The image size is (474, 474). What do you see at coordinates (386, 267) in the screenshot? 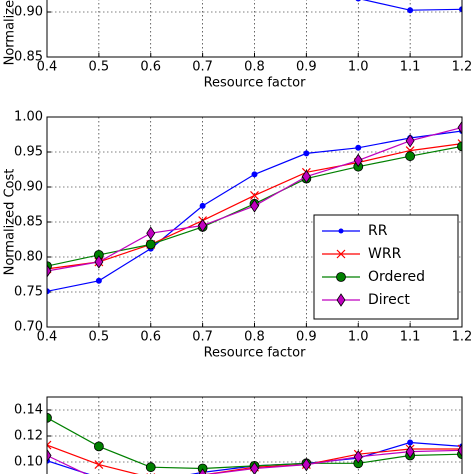
I see `legend: RR WRR Ordered Direct` at bounding box center [386, 267].